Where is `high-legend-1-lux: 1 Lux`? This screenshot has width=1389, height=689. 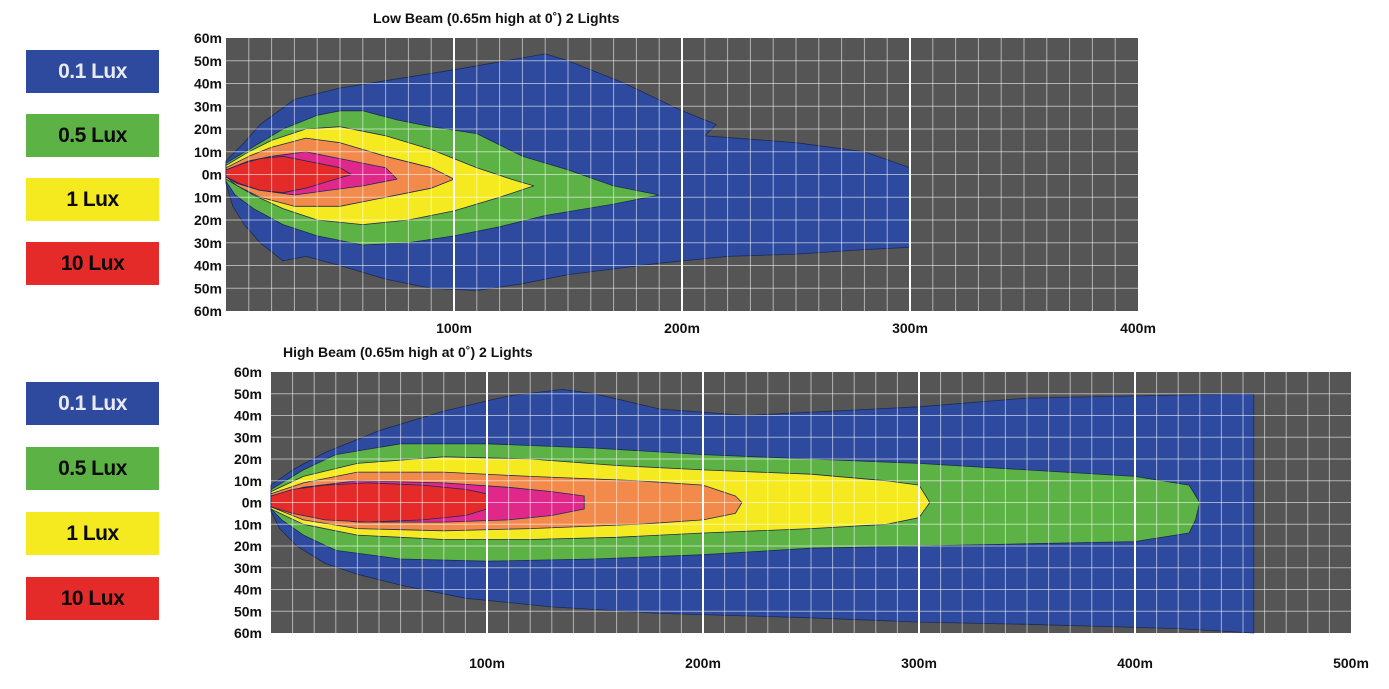
high-legend-1-lux: 1 Lux is located at coordinates (92, 533).